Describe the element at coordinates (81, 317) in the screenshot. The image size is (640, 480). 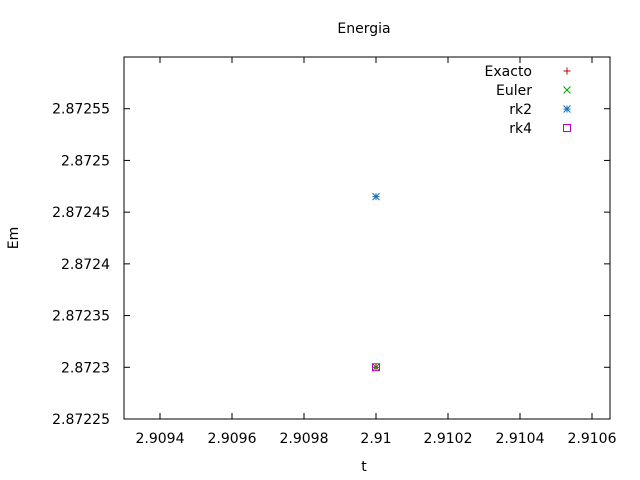
I see `y-tick-label: 2.87235` at that location.